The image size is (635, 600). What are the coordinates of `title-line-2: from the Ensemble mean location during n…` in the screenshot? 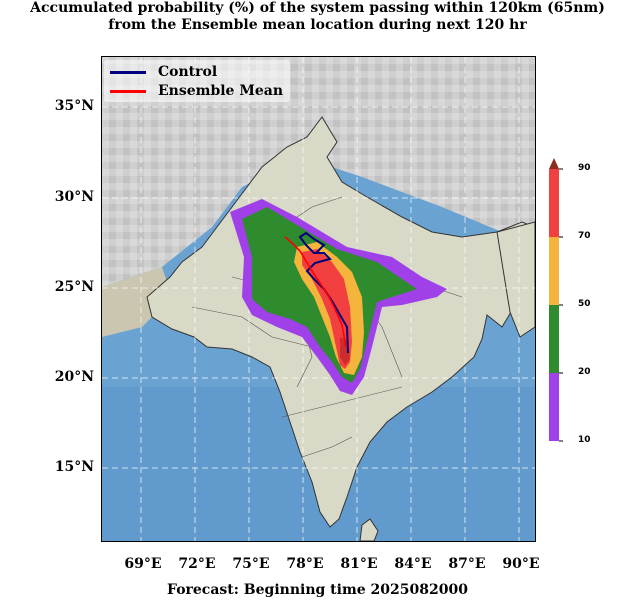 It's located at (317, 25).